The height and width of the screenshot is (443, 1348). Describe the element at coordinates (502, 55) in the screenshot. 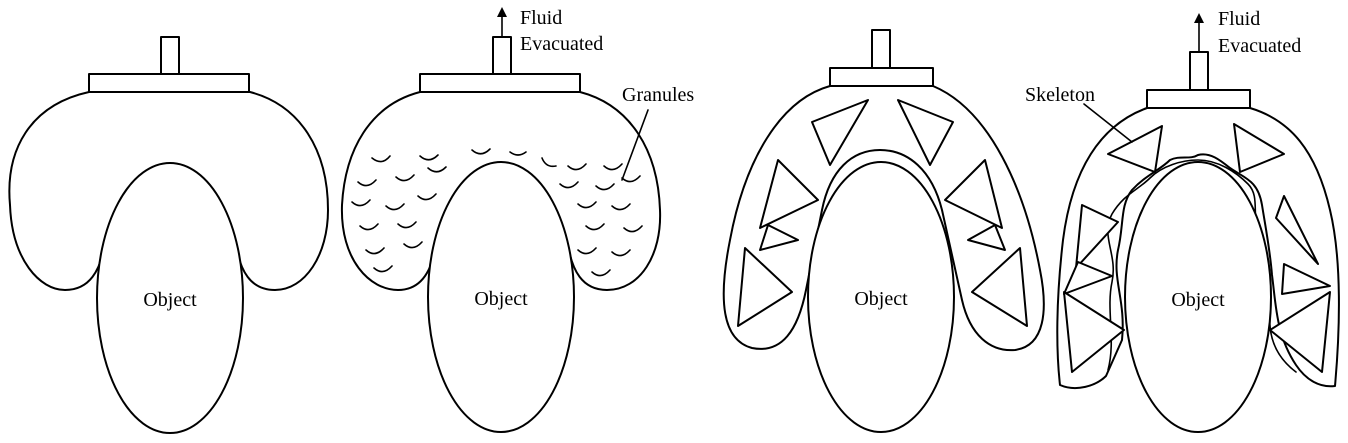

I see `panel-2-port-tube` at that location.